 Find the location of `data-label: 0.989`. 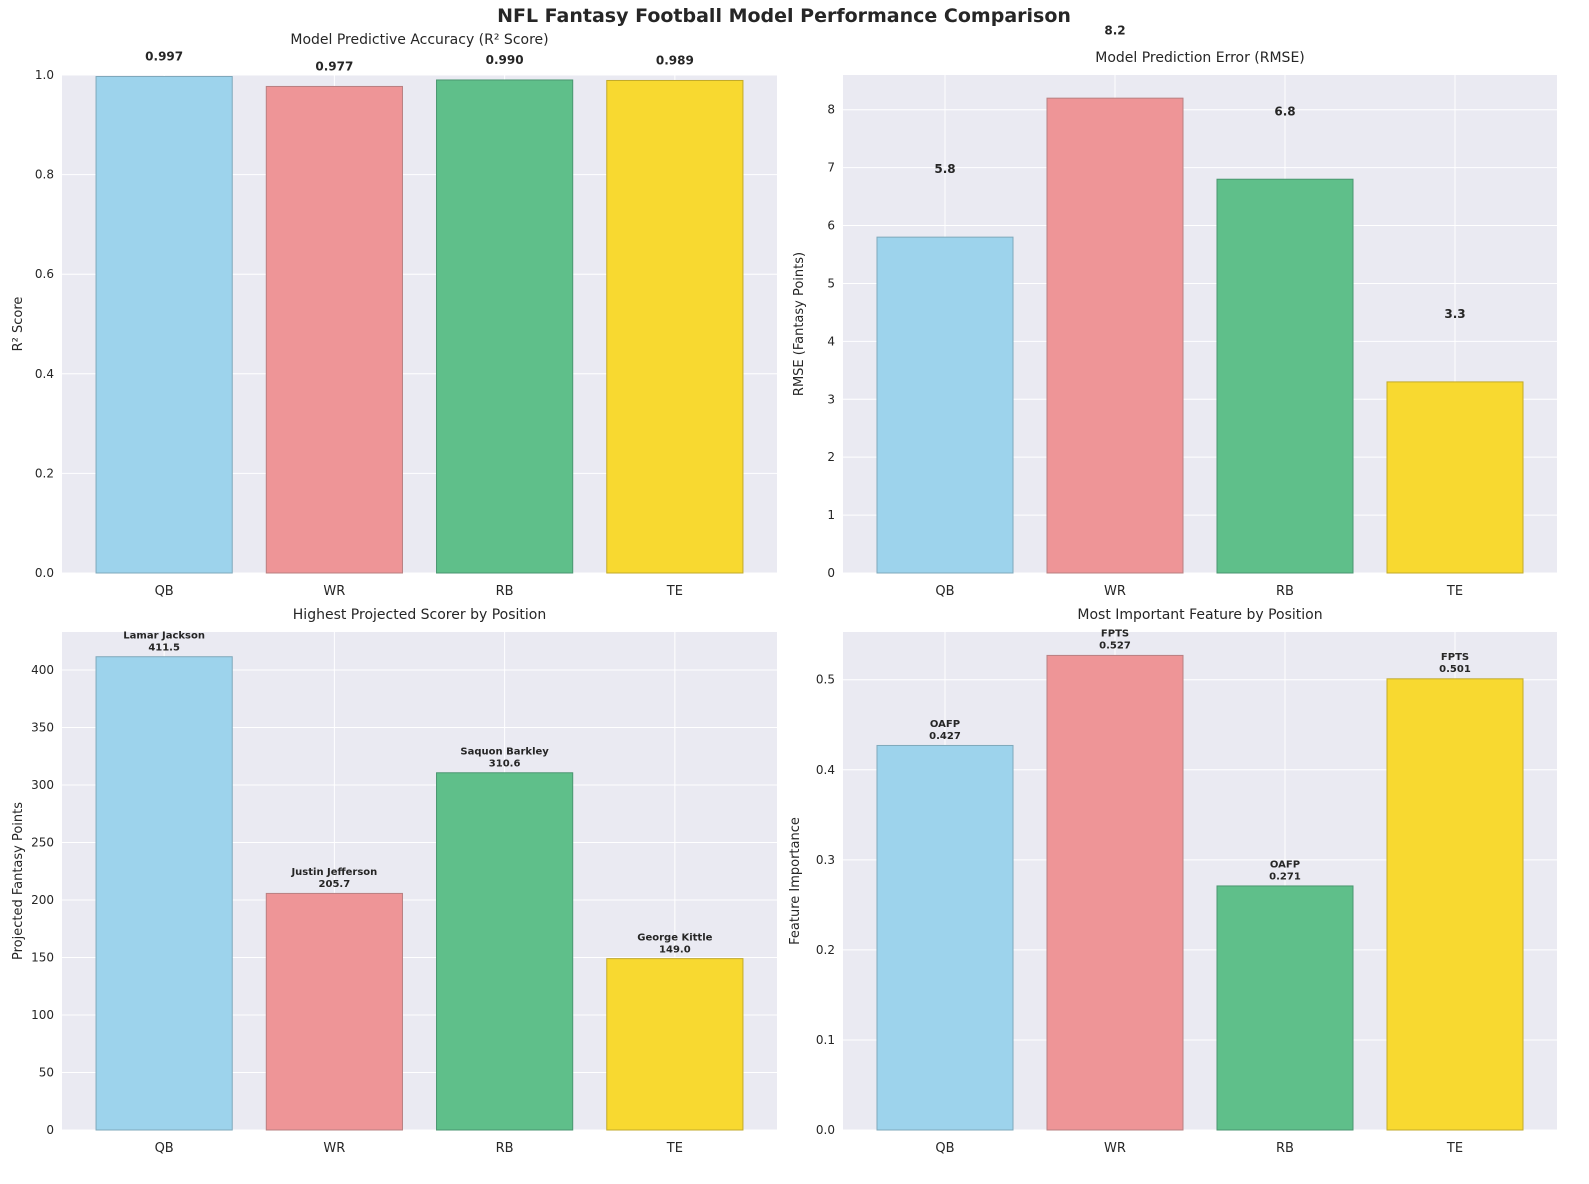

data-label: 0.989 is located at coordinates (675, 61).